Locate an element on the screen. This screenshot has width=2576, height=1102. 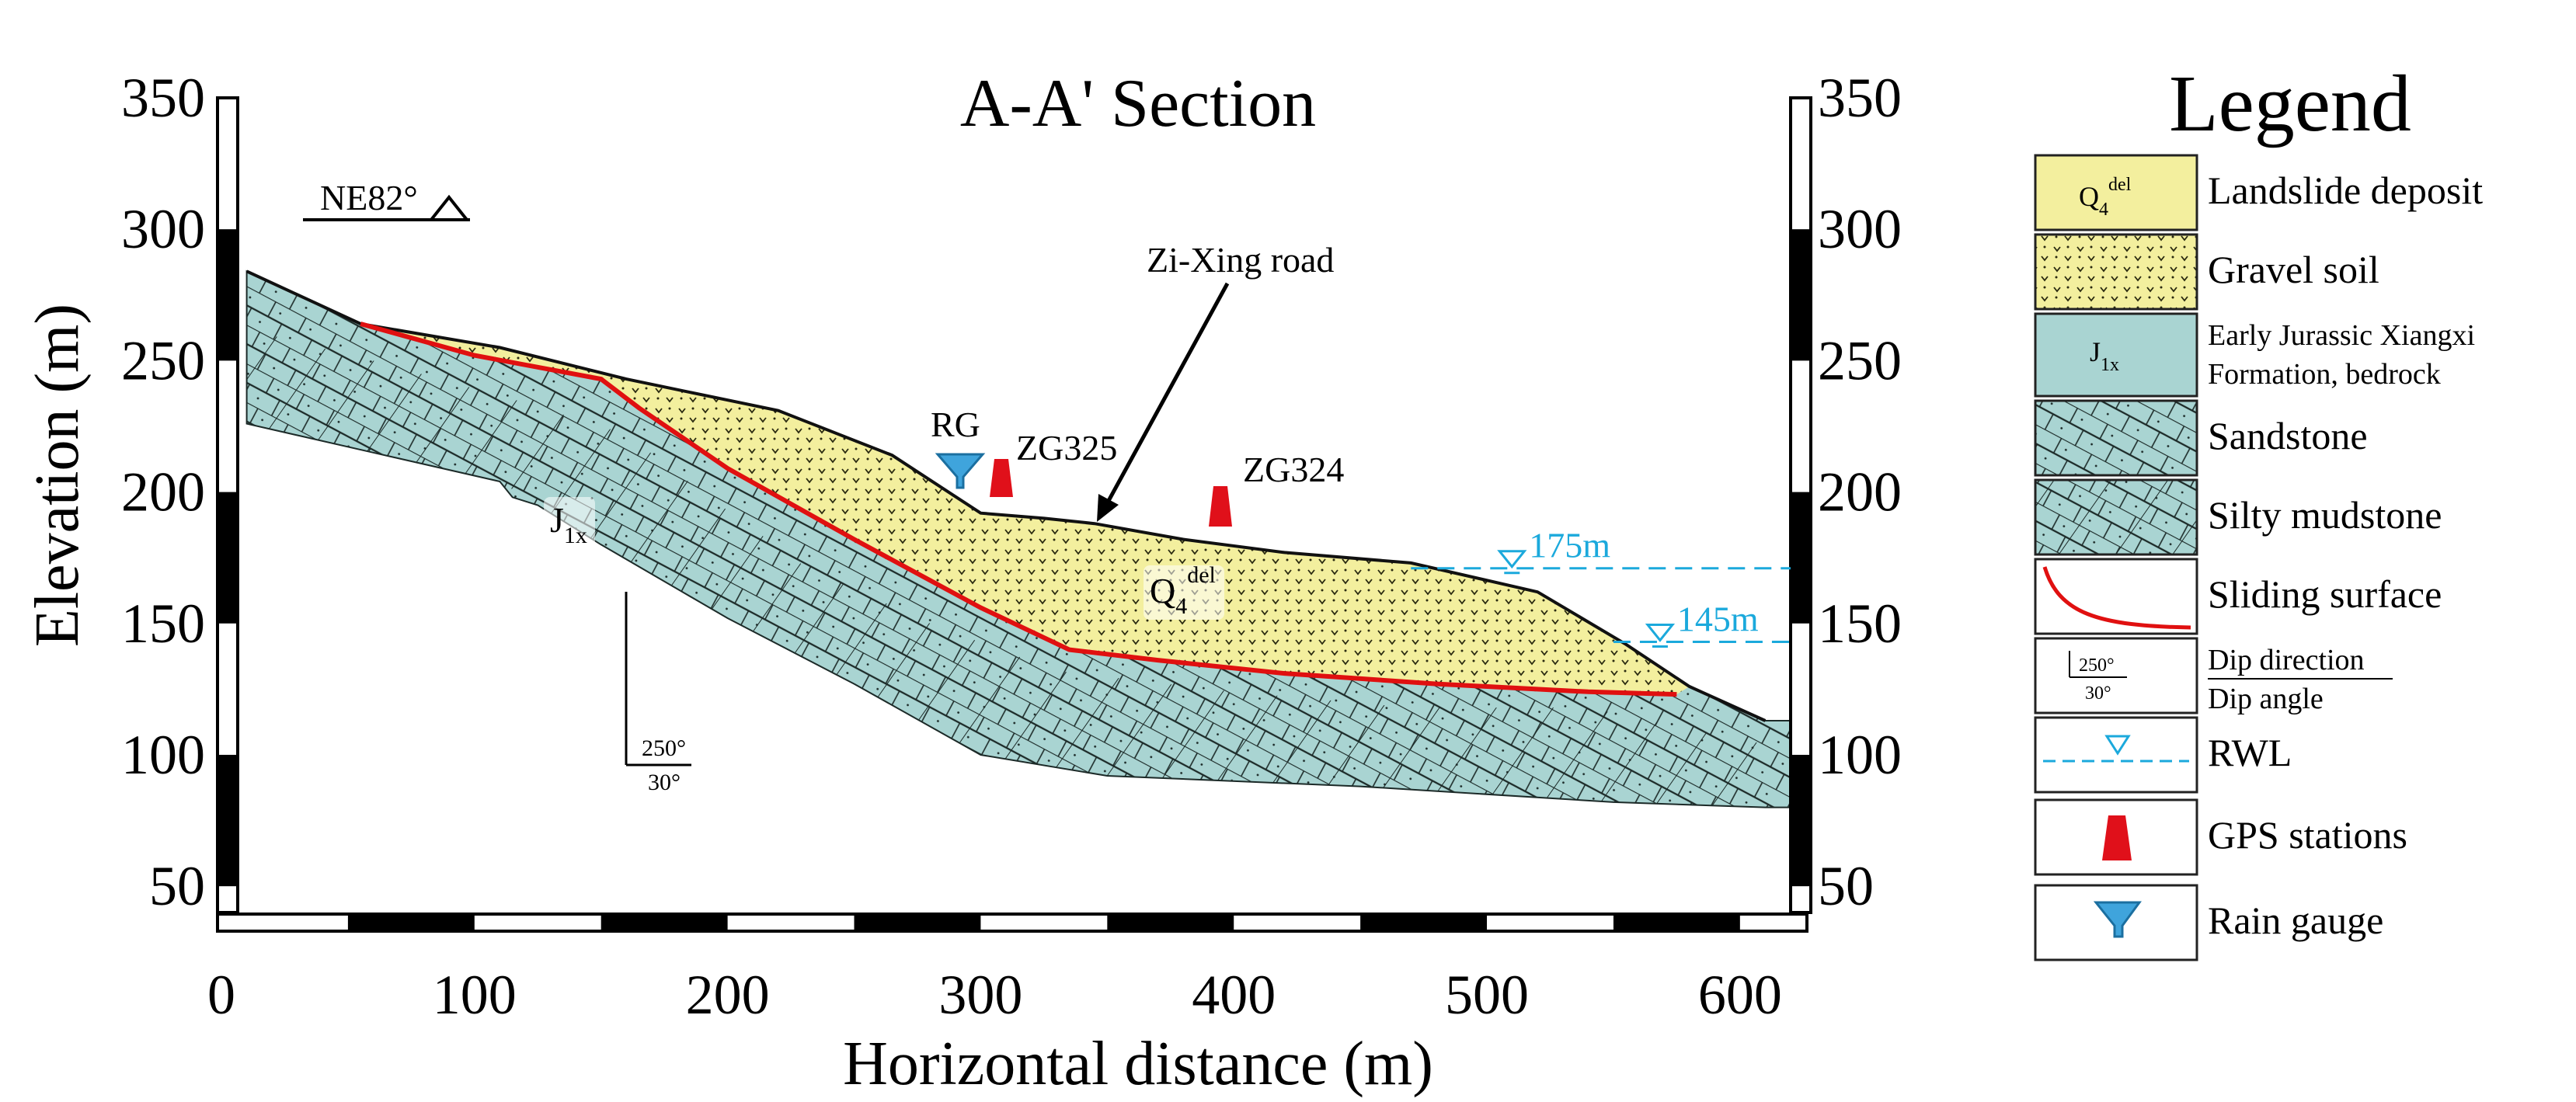
y-tick-label: 200 is located at coordinates (163, 492).